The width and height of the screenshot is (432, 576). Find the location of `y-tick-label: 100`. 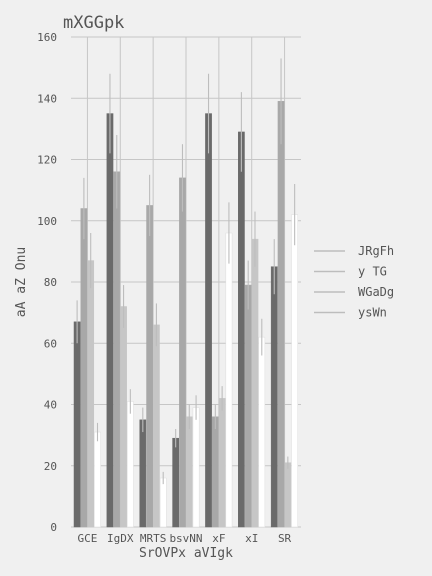

y-tick-label: 100 is located at coordinates (47, 221).